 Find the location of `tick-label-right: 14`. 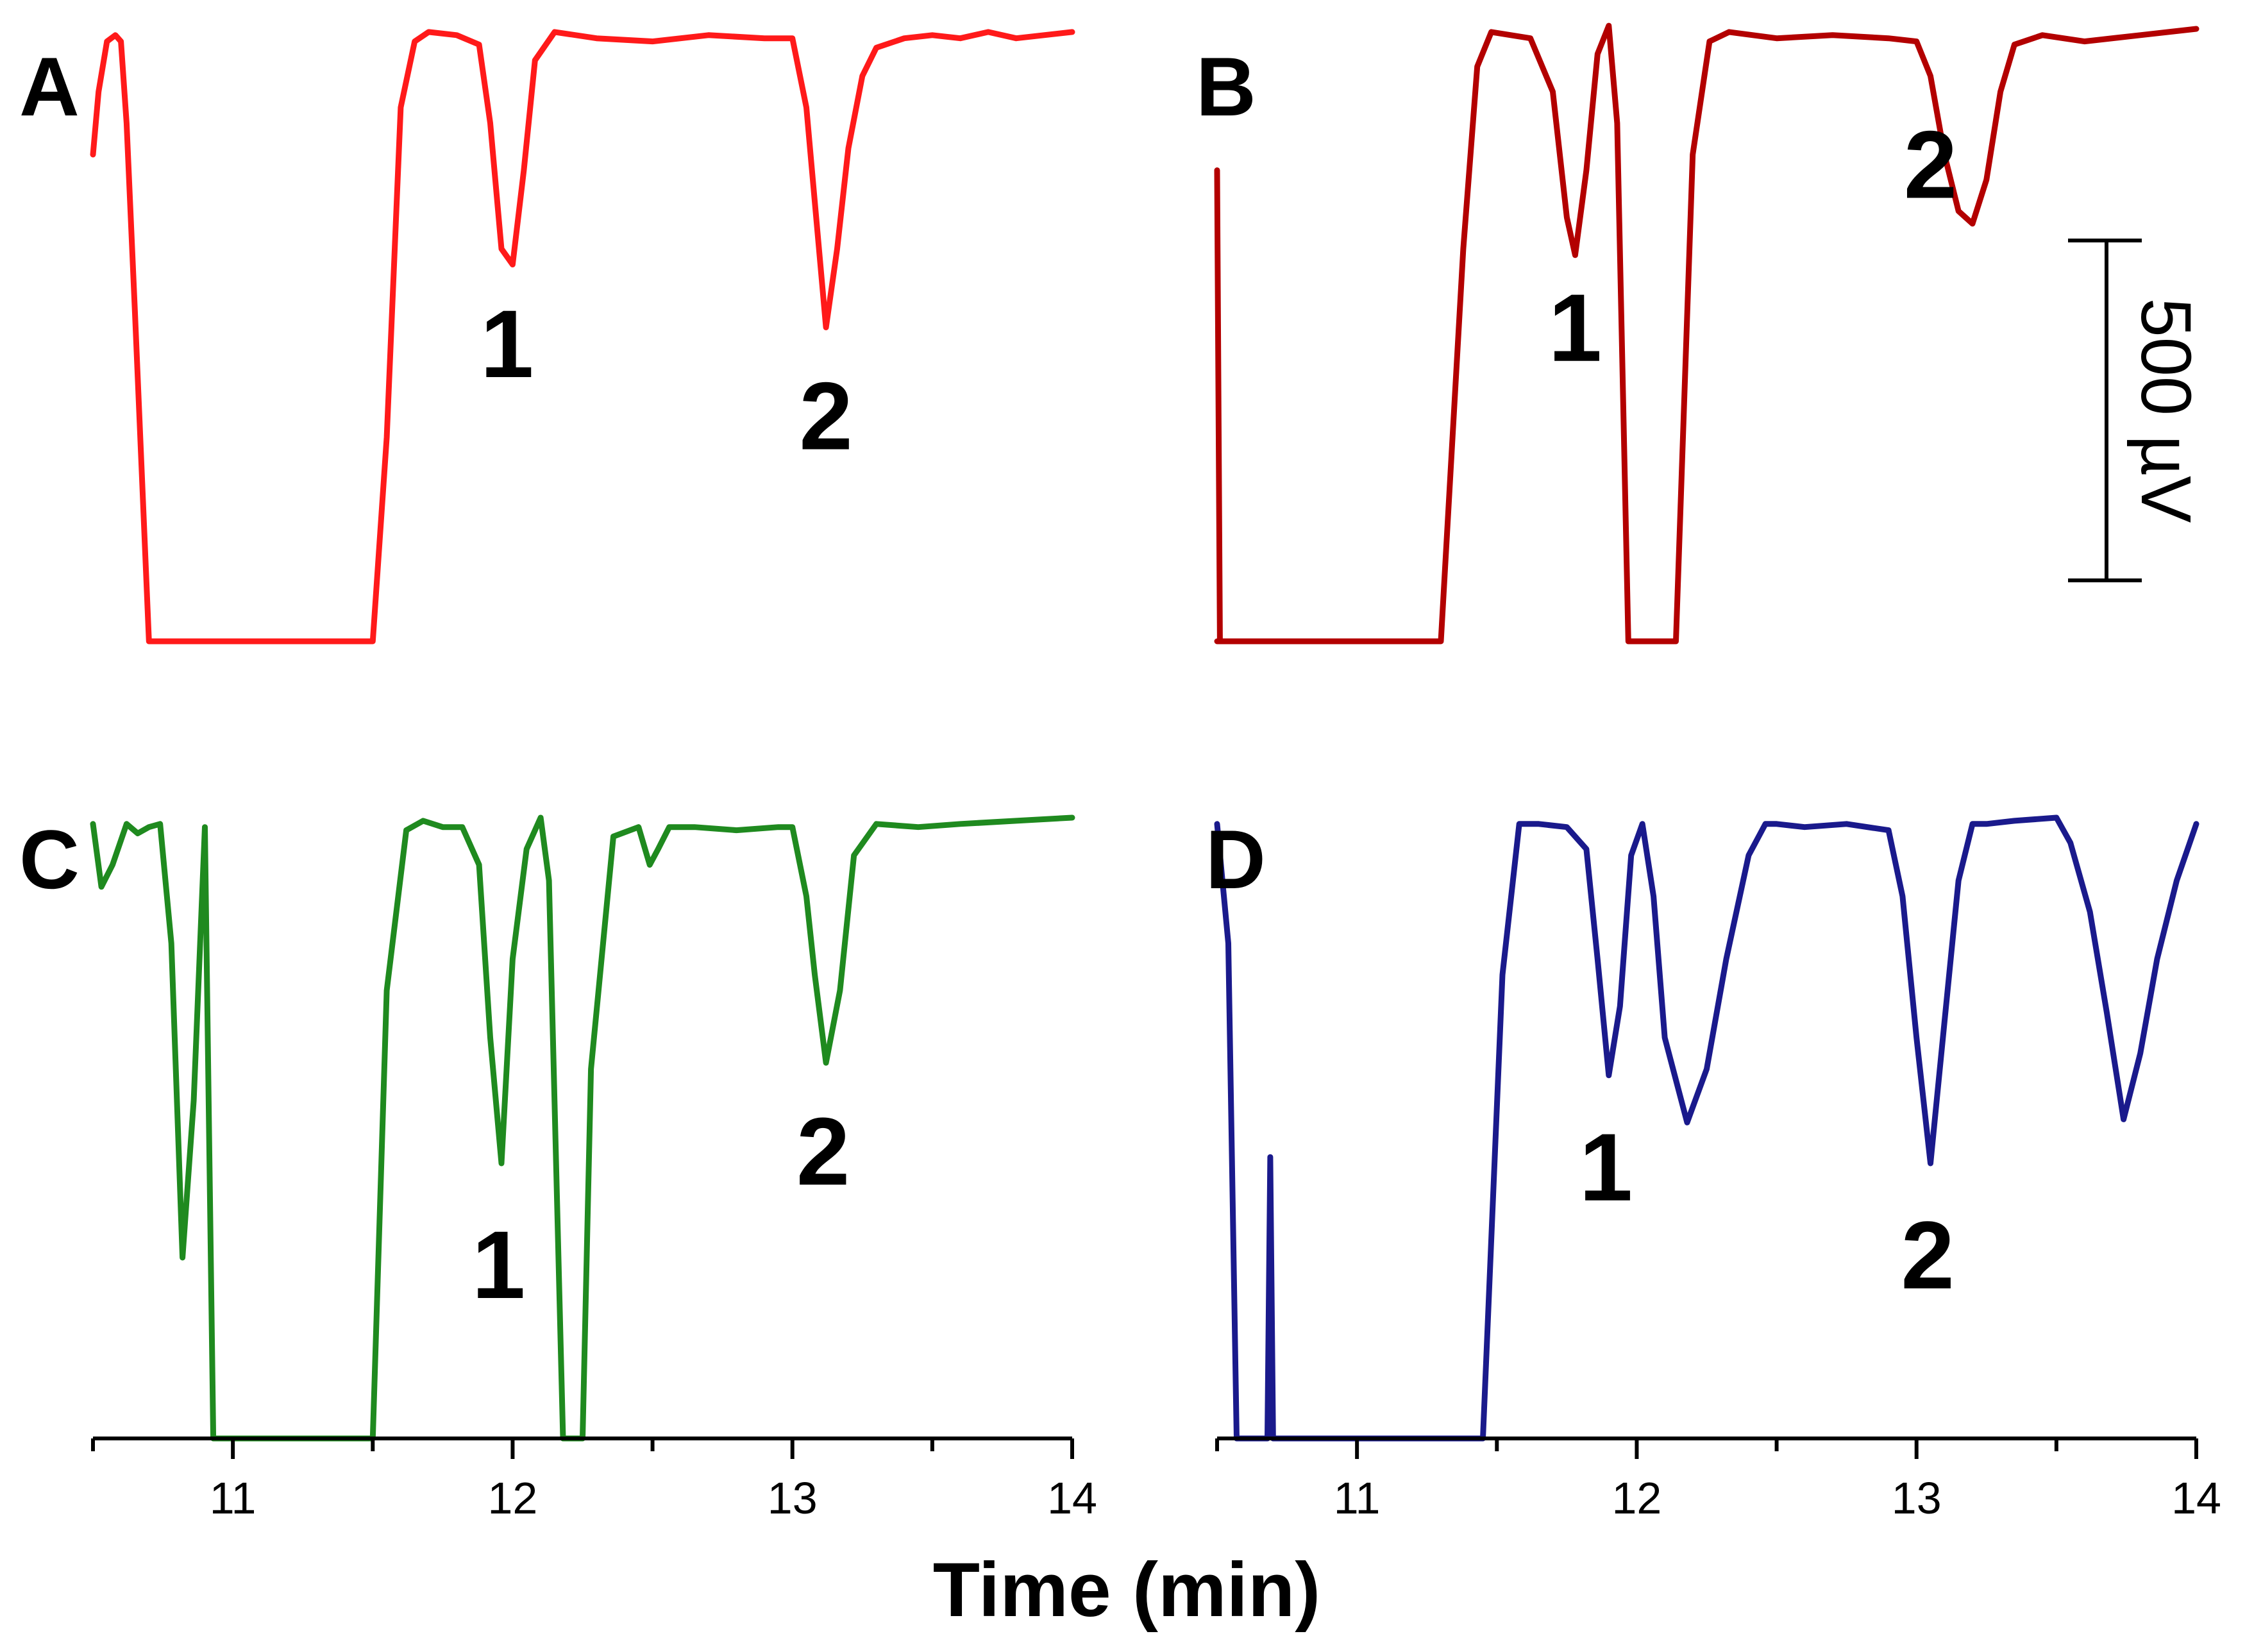

tick-label-right: 14 is located at coordinates (2196, 1498).